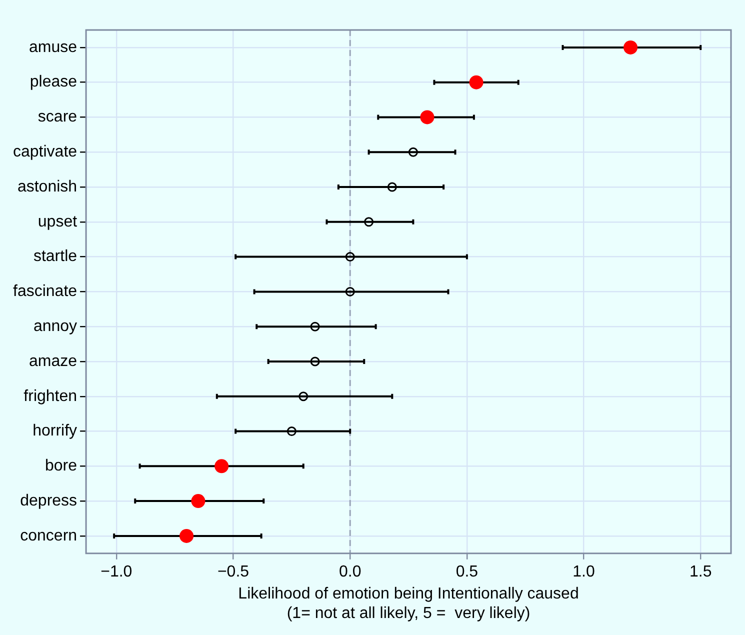 The width and height of the screenshot is (745, 635). Describe the element at coordinates (45, 291) in the screenshot. I see `y-tick-label: fascinate` at that location.